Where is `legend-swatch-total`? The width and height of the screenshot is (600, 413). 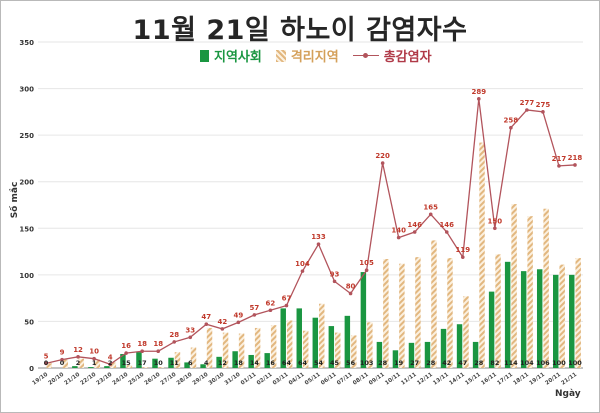 legend-swatch-total is located at coordinates (365, 56).